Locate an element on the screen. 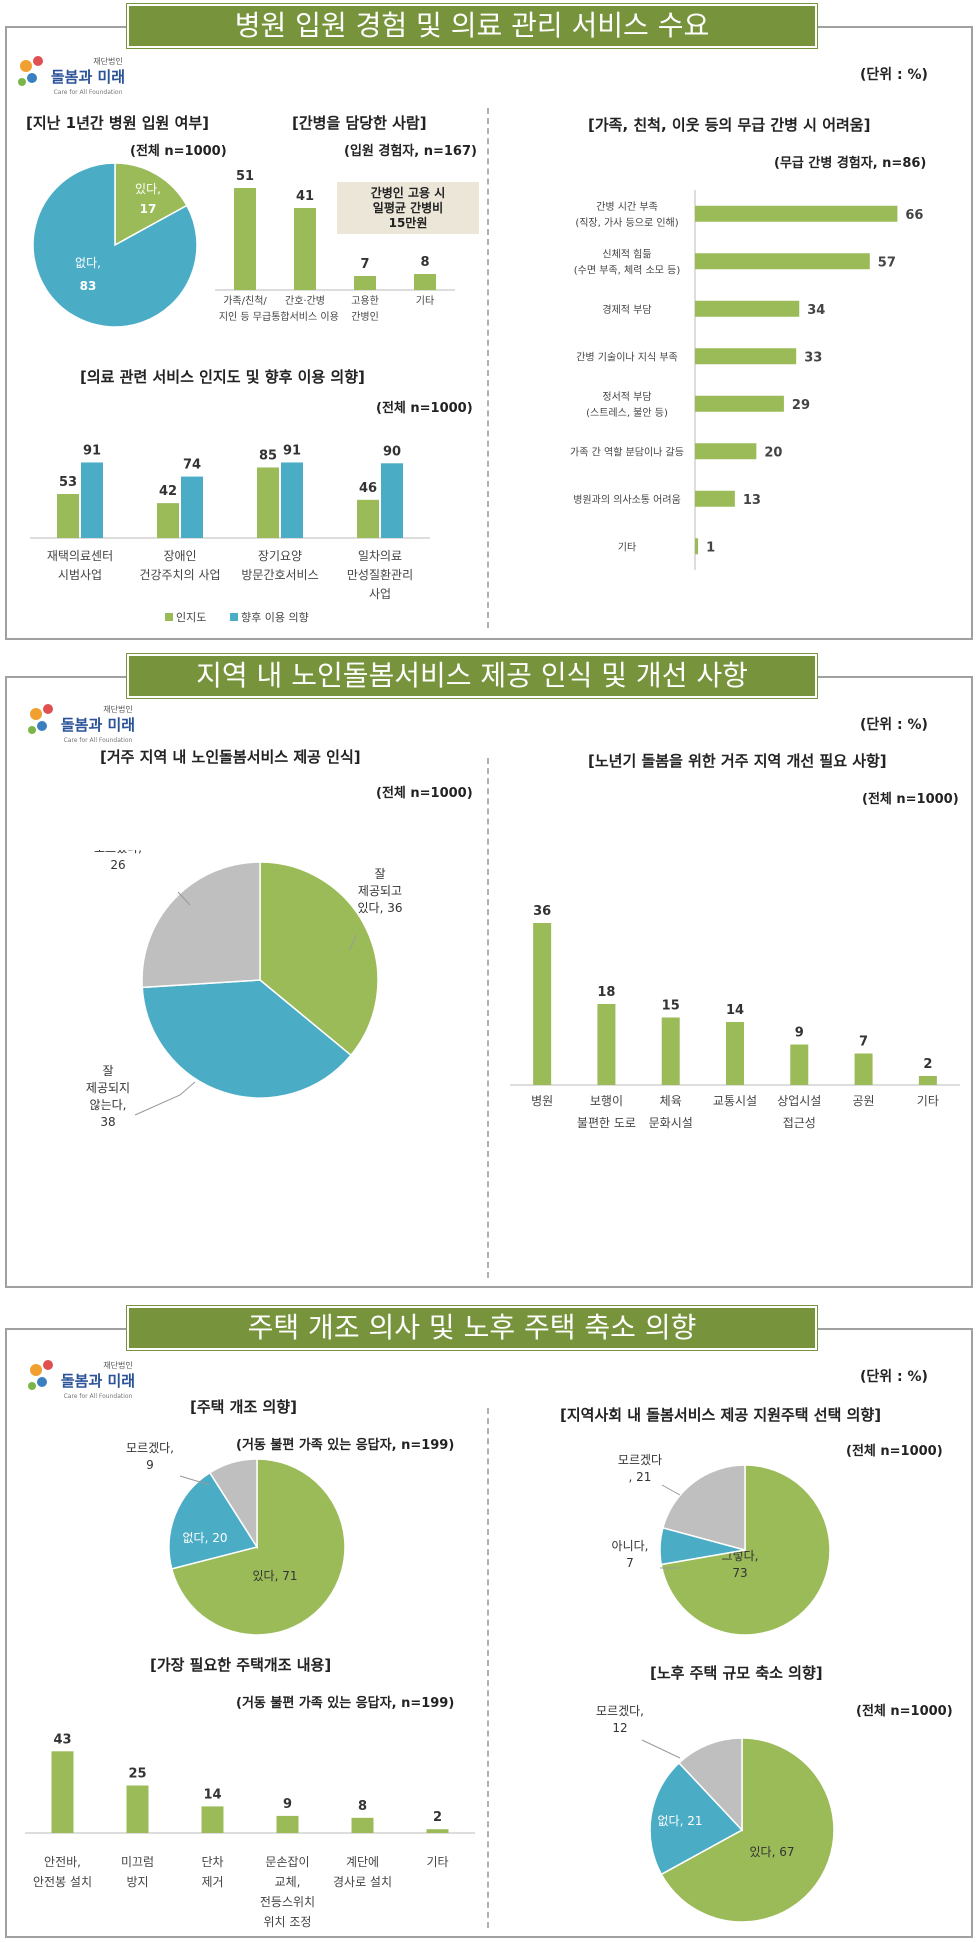 This screenshot has width=976, height=1942. x-tick-label: 일차의료 is located at coordinates (380, 556).